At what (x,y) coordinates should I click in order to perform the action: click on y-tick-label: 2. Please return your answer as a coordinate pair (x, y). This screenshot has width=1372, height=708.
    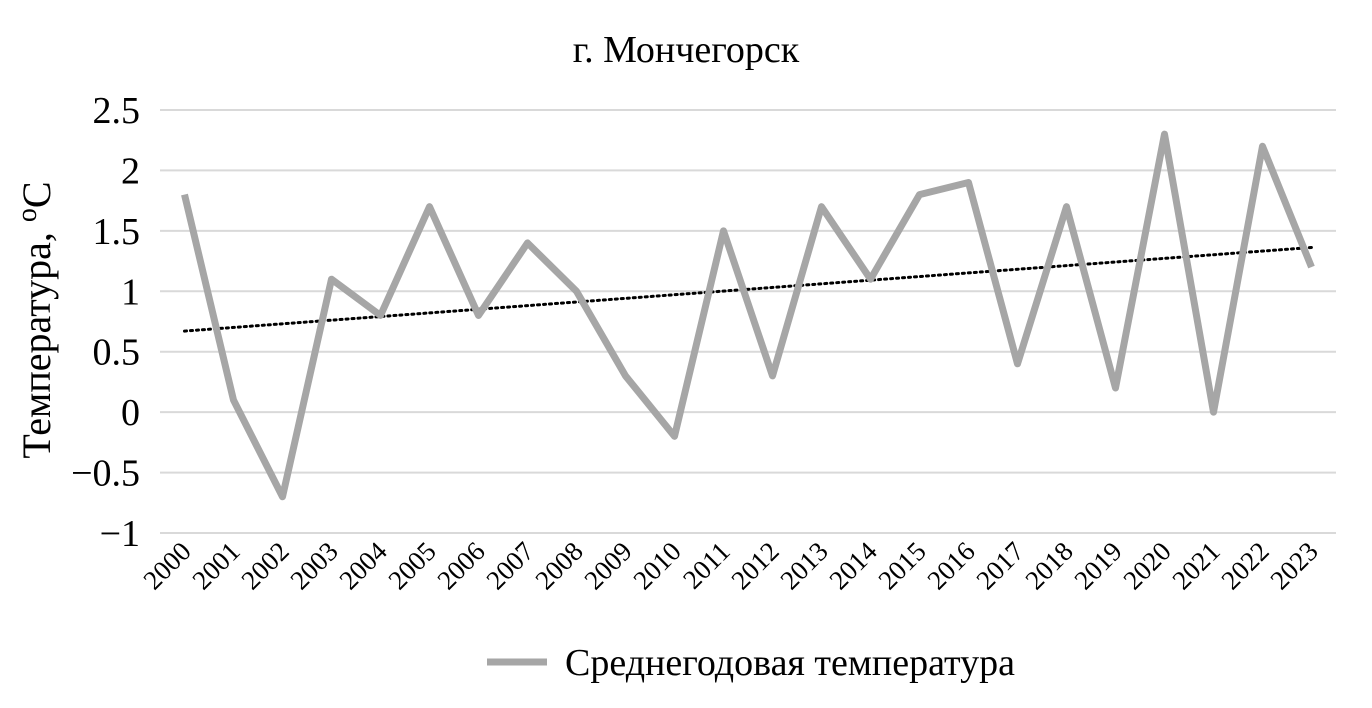
    Looking at the image, I should click on (130, 171).